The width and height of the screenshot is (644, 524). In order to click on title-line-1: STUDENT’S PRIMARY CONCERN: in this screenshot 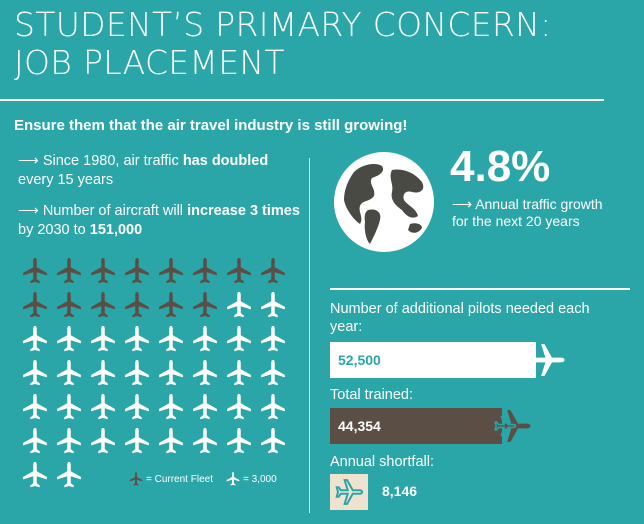, I will do `click(283, 24)`.